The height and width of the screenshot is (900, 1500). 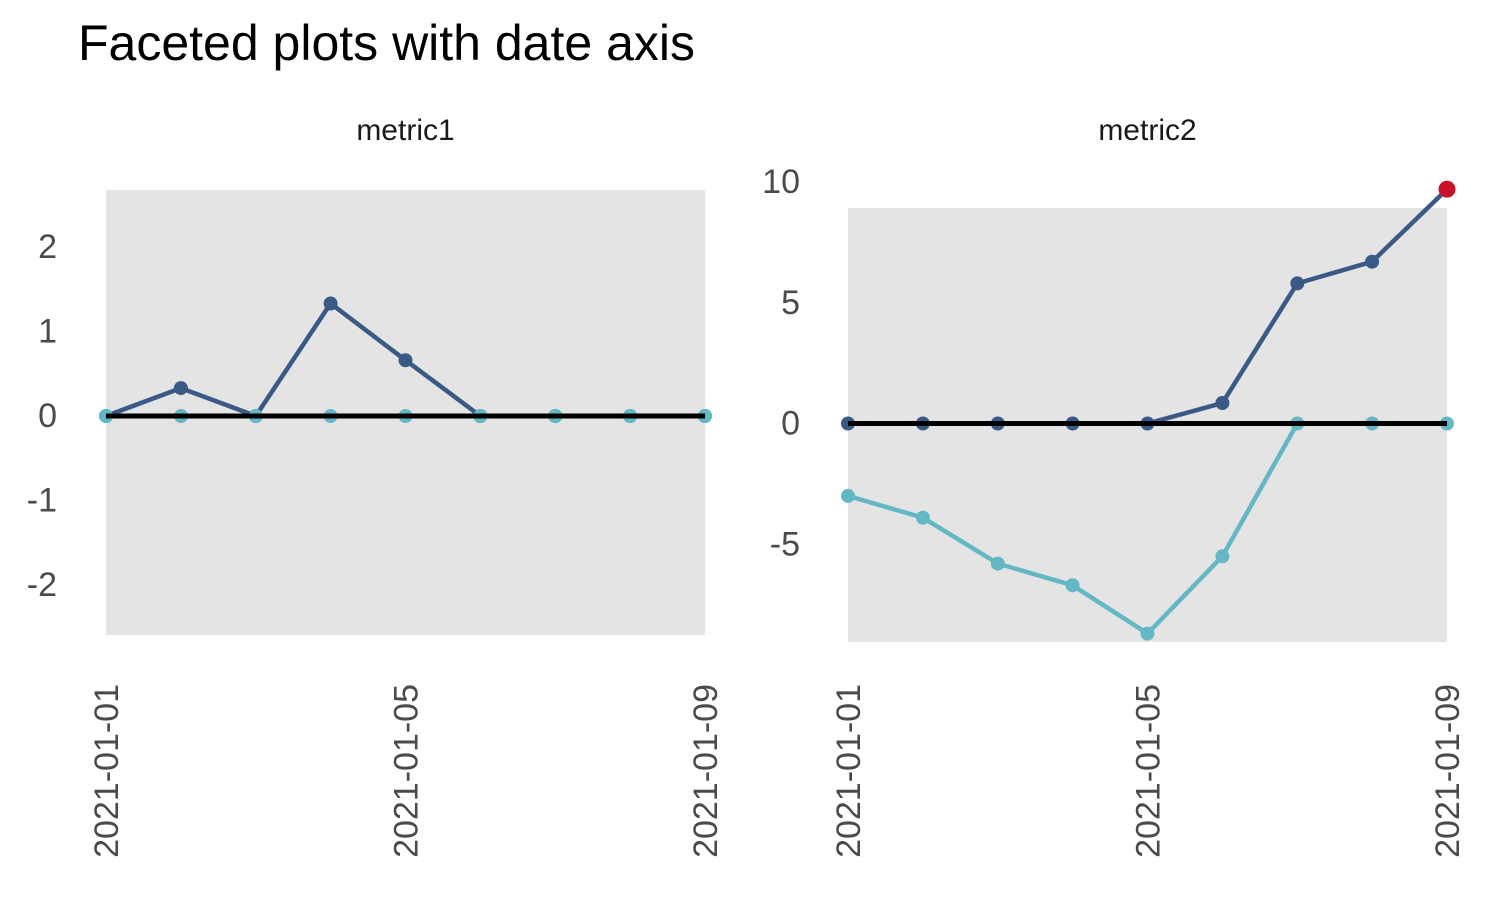 What do you see at coordinates (47, 247) in the screenshot?
I see `y-tick-label: 2` at bounding box center [47, 247].